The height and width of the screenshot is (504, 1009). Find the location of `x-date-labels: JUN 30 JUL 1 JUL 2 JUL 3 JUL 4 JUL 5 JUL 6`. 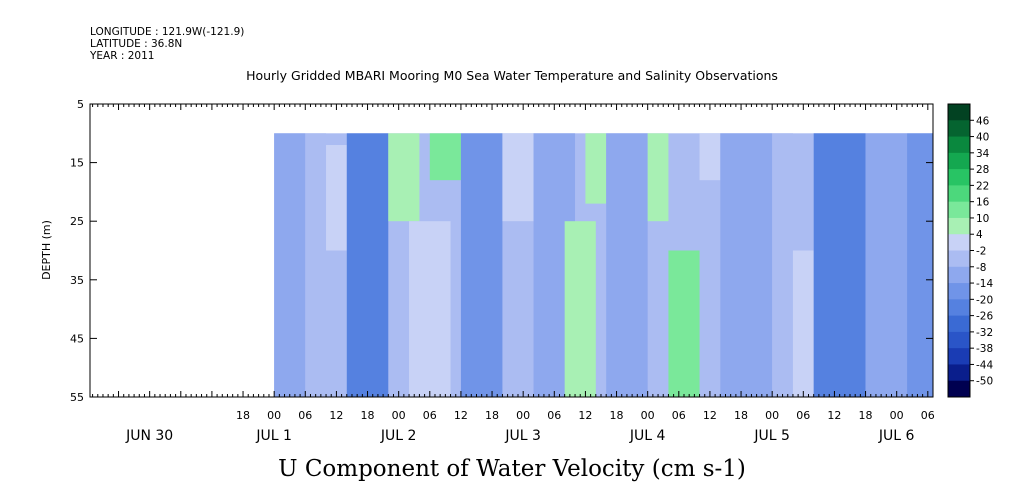

x-date-labels: JUN 30 JUL 1 JUL 2 JUL 3 JUL 4 JUL 5 JUL 6 is located at coordinates (519, 436).